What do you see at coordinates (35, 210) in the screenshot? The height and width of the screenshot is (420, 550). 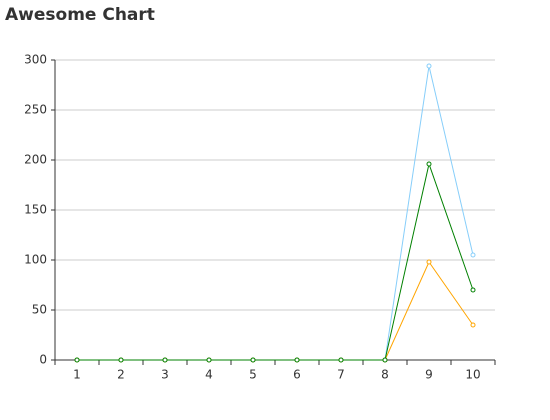 I see `y-tick-label: 150` at bounding box center [35, 210].